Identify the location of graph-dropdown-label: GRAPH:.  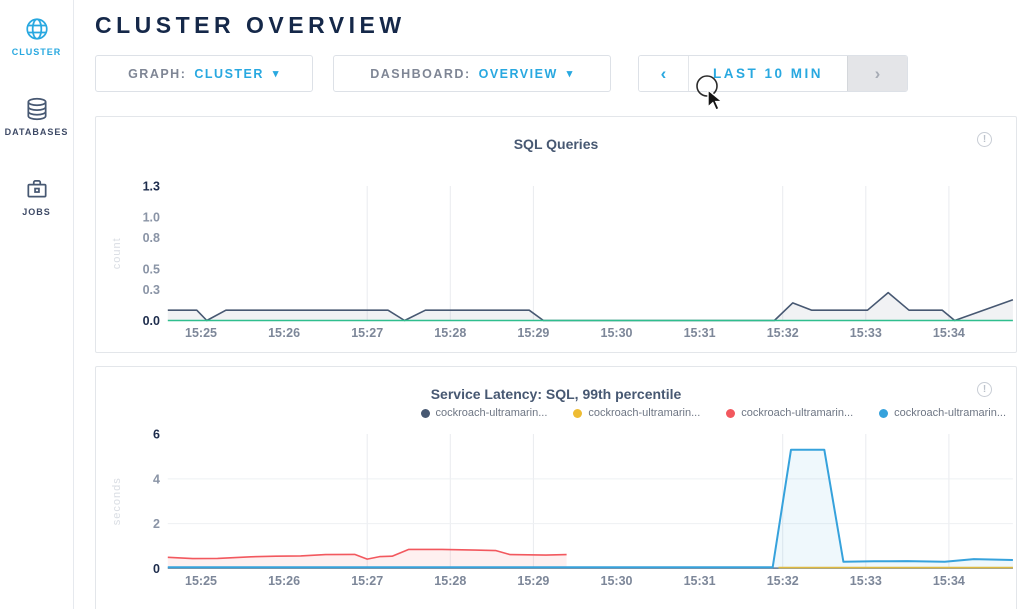
(157, 73).